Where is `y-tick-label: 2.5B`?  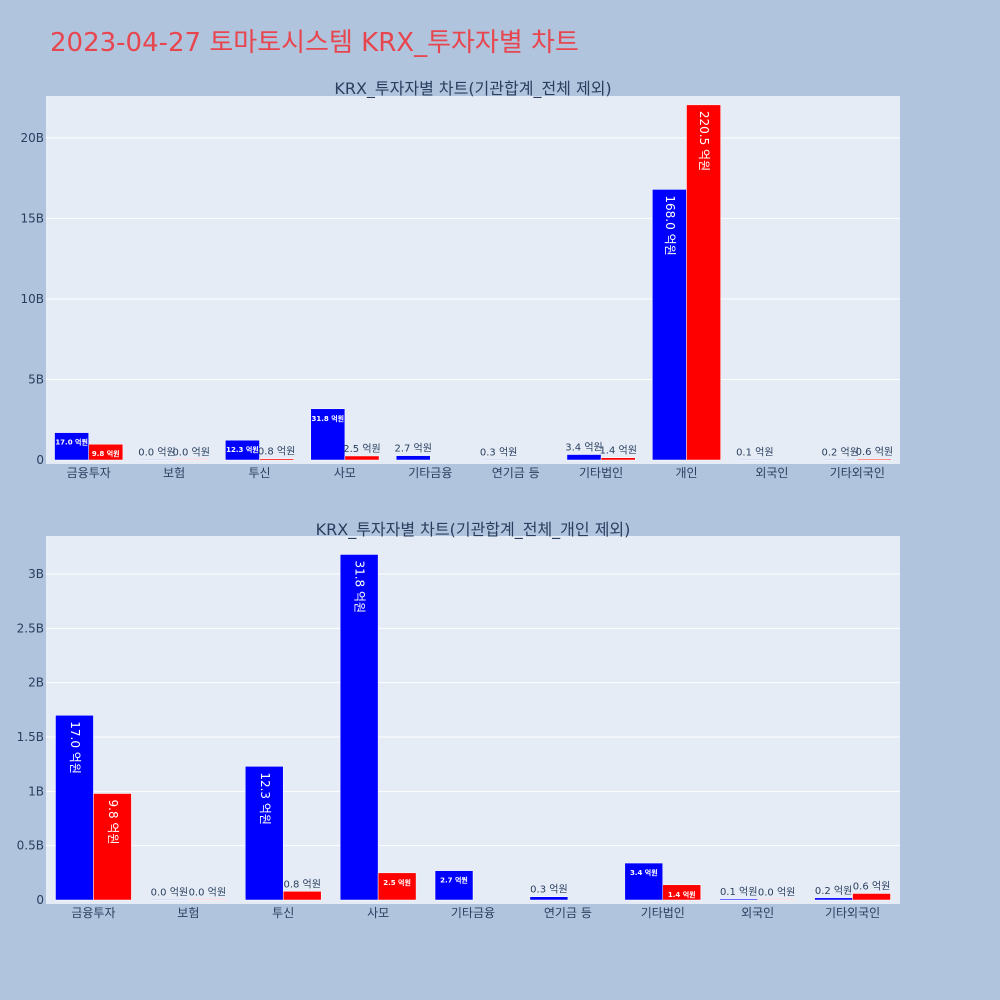
y-tick-label: 2.5B is located at coordinates (30, 628).